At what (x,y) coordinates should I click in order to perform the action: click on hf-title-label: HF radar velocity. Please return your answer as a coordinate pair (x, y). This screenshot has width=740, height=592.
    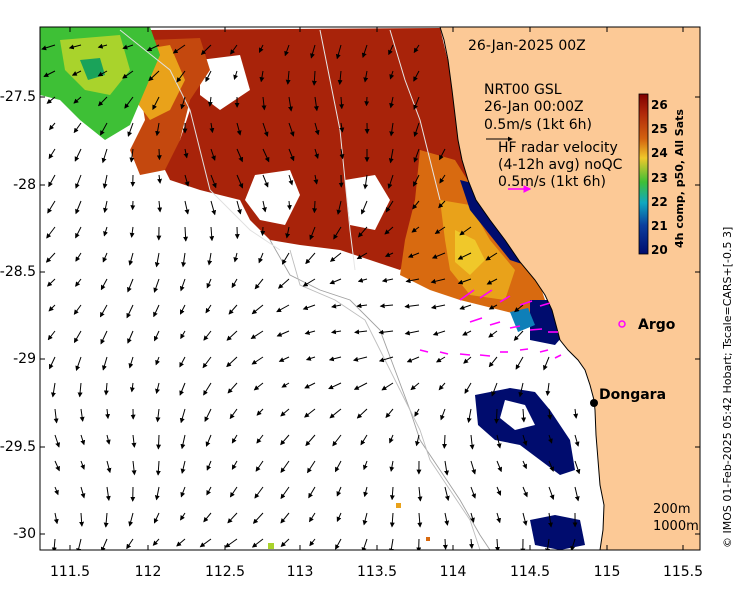
    Looking at the image, I should click on (558, 148).